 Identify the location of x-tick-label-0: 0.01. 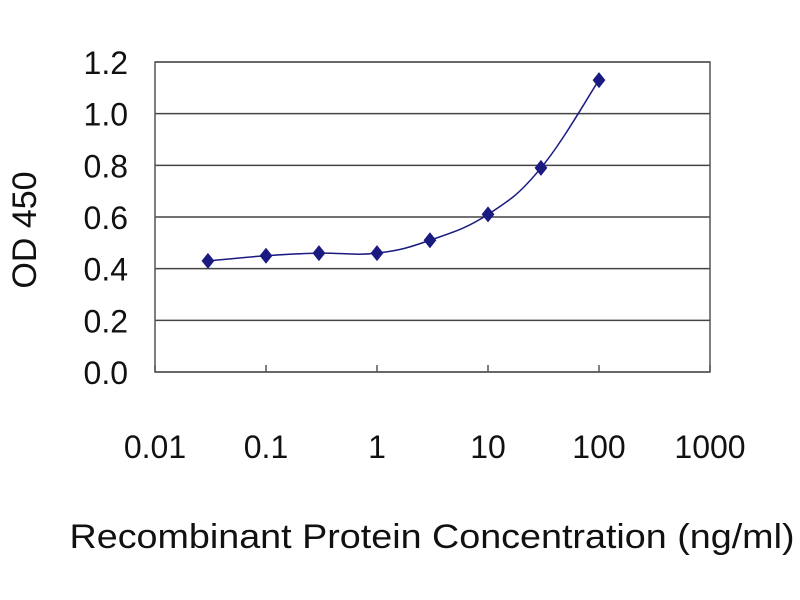
(155, 447).